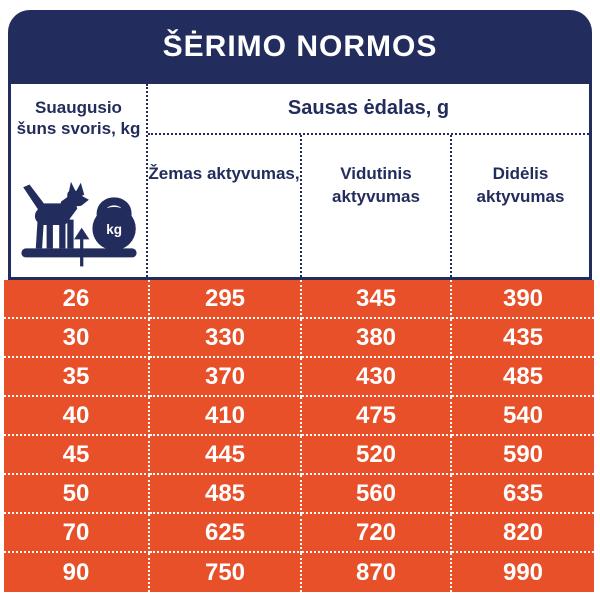  Describe the element at coordinates (226, 572) in the screenshot. I see `portion-cell: 750` at that location.